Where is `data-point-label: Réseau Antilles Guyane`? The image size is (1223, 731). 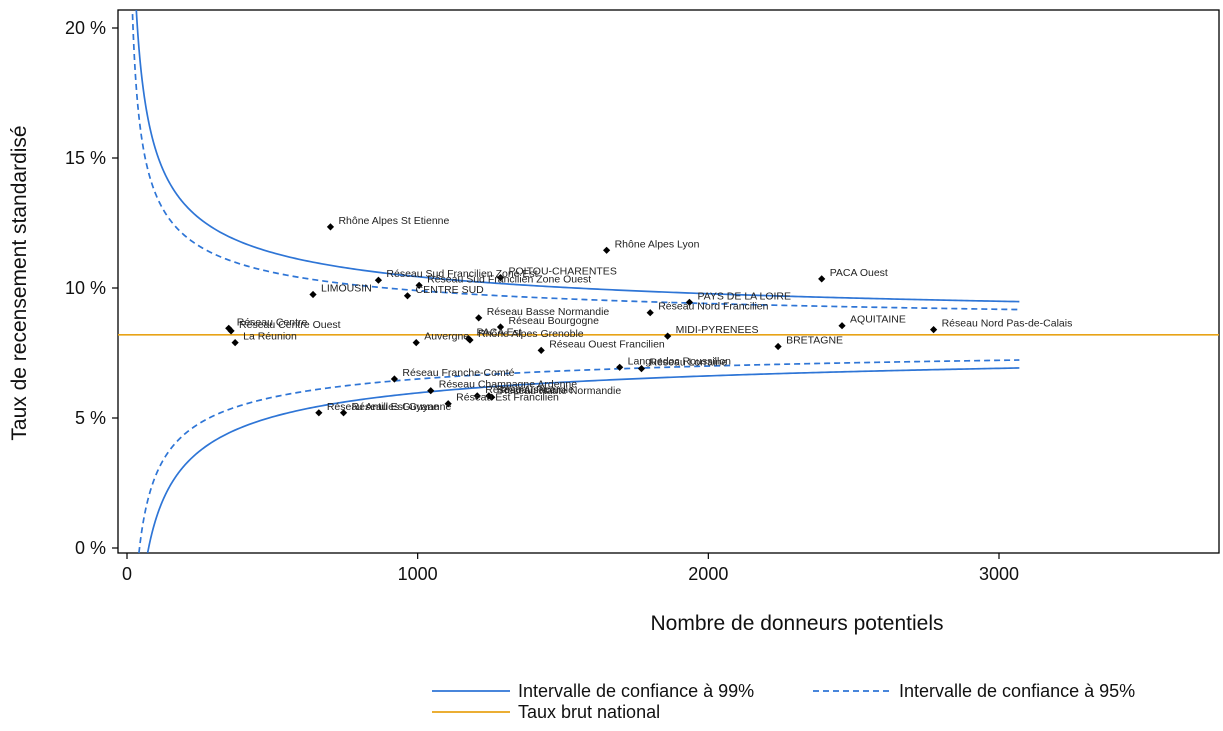 data-point-label: Réseau Antilles Guyane is located at coordinates (383, 407).